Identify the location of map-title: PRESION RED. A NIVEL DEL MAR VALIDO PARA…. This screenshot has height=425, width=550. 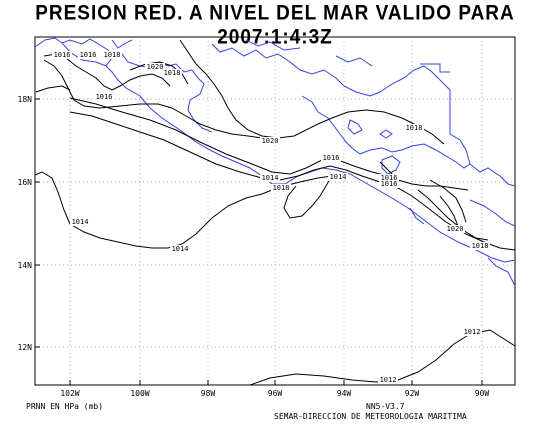
(275, 25).